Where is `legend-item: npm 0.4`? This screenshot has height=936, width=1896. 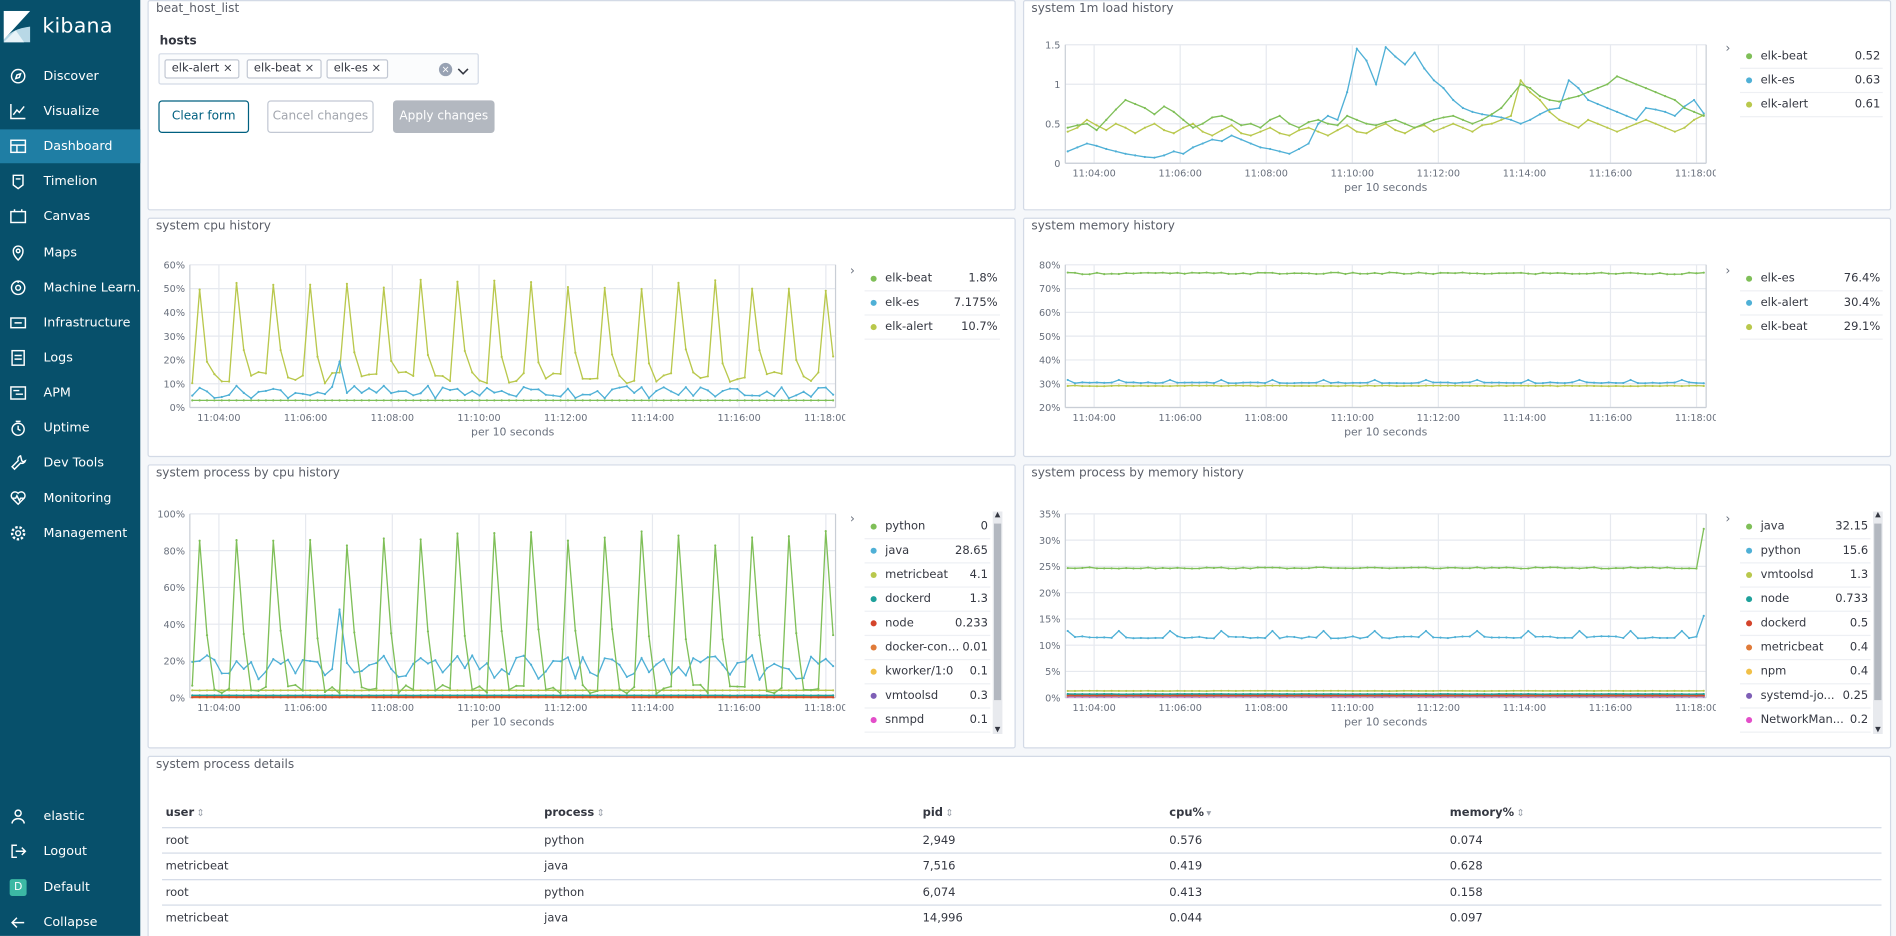 legend-item: npm 0.4 is located at coordinates (1805, 672).